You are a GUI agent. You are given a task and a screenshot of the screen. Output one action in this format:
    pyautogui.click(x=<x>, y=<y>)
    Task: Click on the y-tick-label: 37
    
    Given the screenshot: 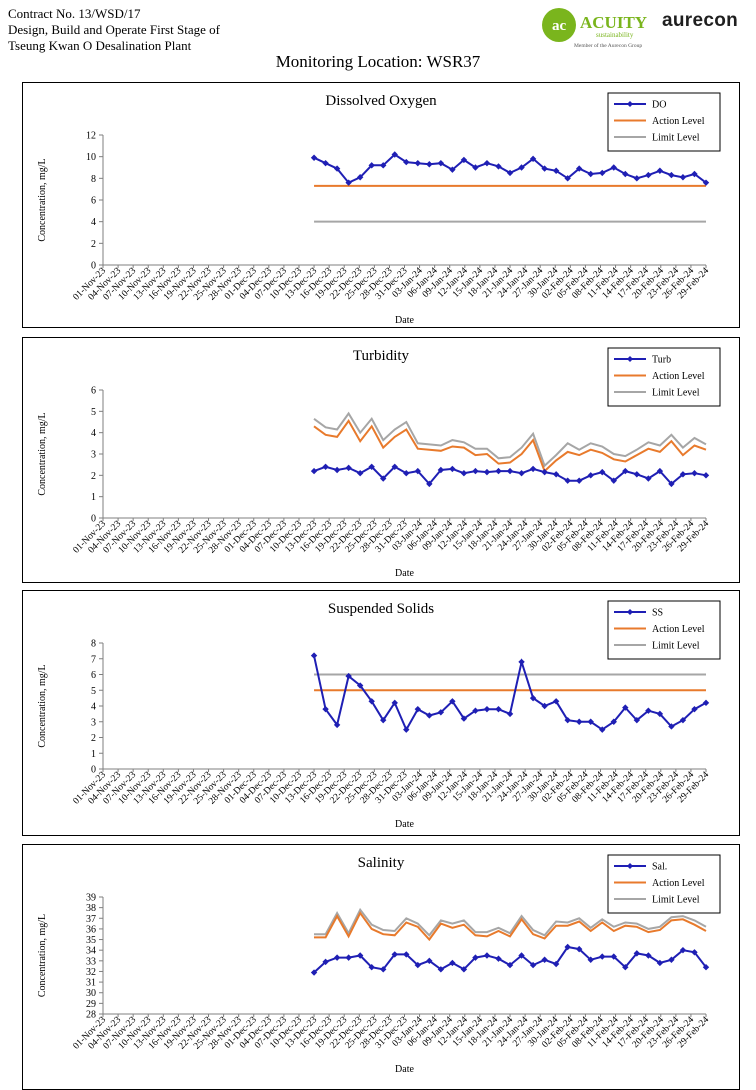 What is the action you would take?
    pyautogui.click(x=91, y=919)
    